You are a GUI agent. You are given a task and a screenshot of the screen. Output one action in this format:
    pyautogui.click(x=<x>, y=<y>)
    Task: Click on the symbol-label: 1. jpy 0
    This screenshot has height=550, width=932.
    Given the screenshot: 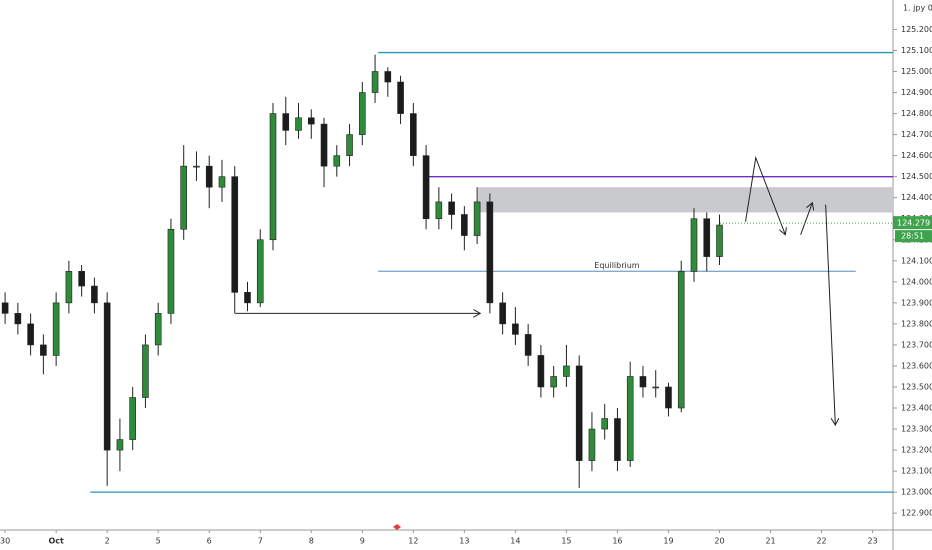 What is the action you would take?
    pyautogui.click(x=917, y=8)
    